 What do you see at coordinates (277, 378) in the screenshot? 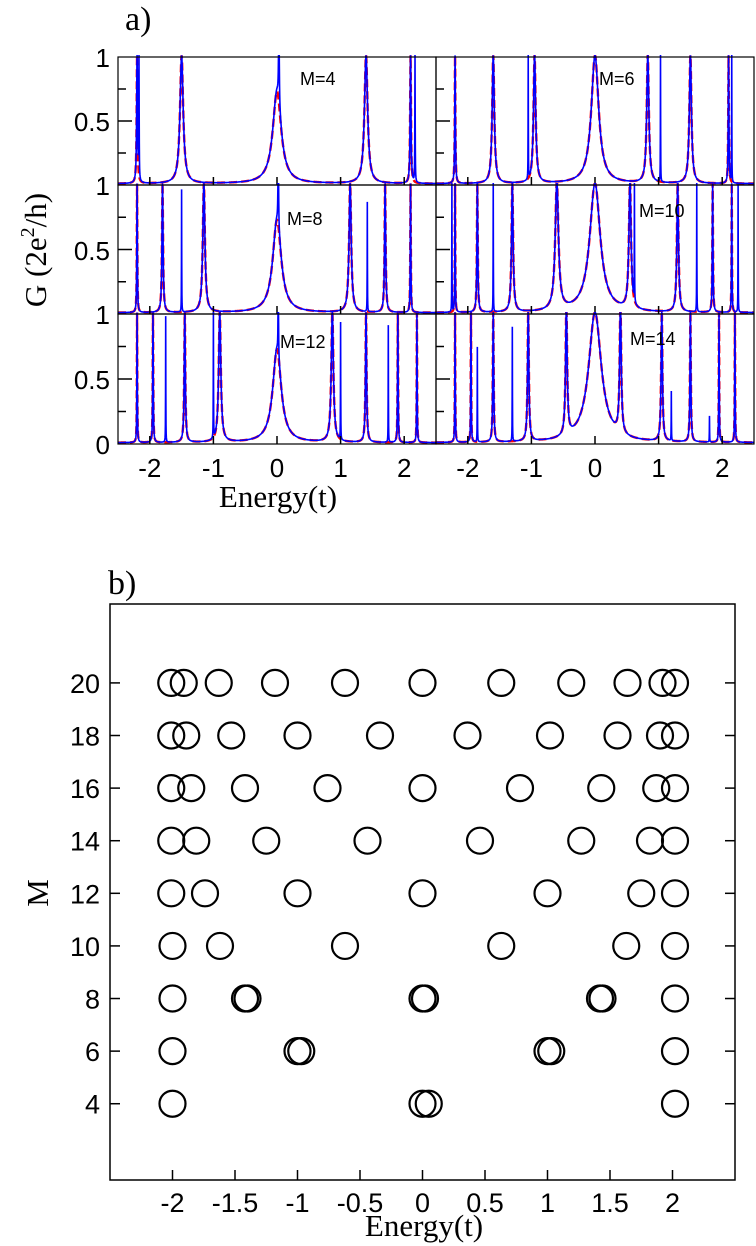
I see `subplot-m-12: M=12` at bounding box center [277, 378].